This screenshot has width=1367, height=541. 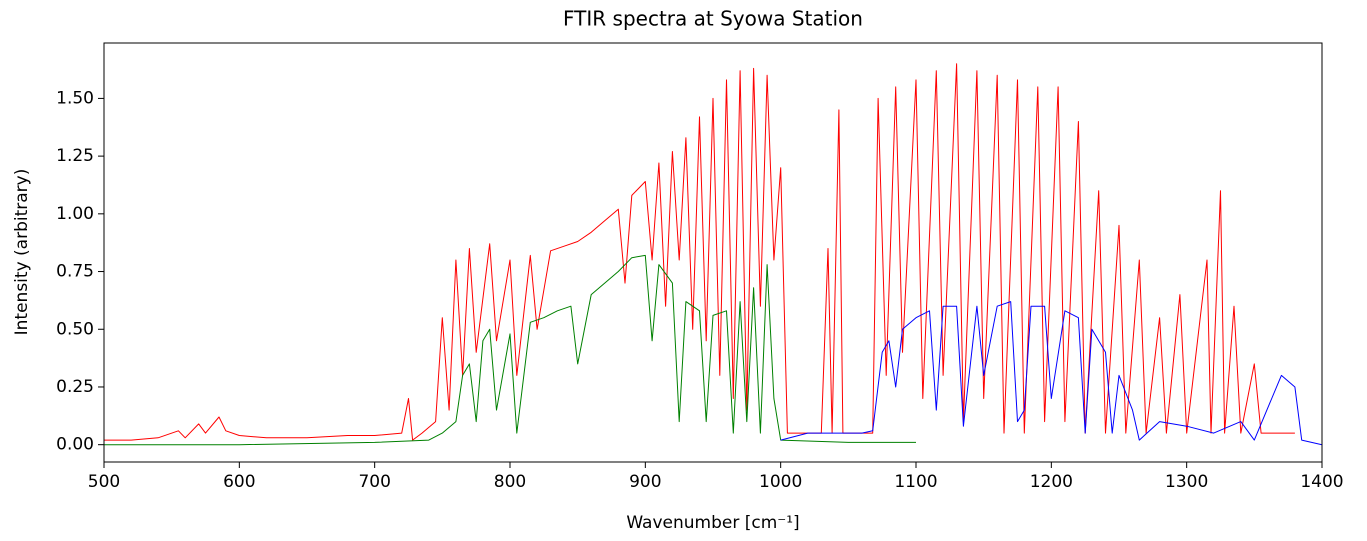 I want to click on y-tick-label: 1.00, so click(x=75, y=214).